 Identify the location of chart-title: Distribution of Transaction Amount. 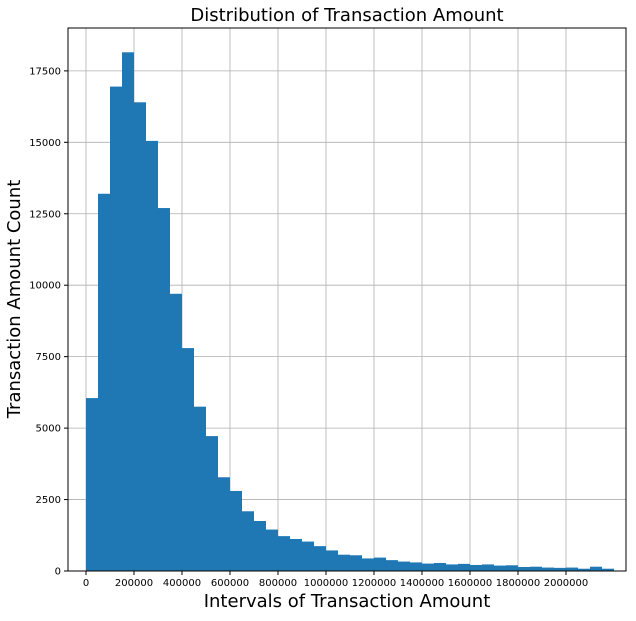
(346, 15).